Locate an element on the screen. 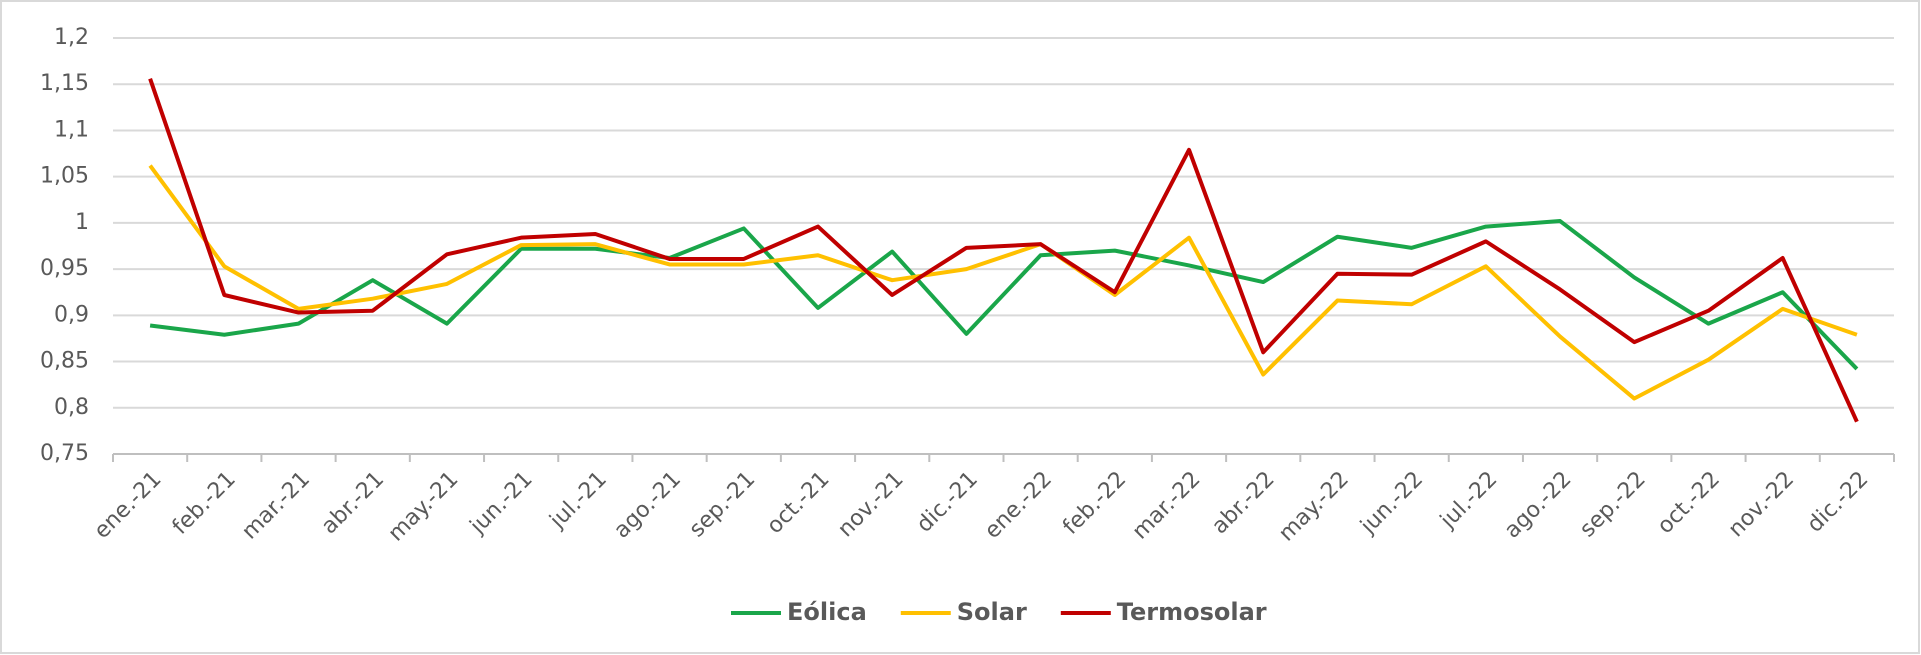 This screenshot has width=1921, height=655. y-tick-label: 1,1 is located at coordinates (71, 129).